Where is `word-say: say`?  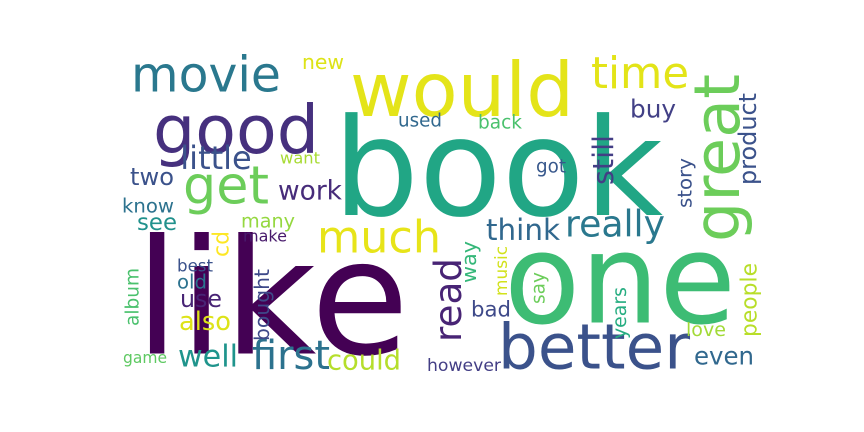 word-say: say is located at coordinates (539, 288).